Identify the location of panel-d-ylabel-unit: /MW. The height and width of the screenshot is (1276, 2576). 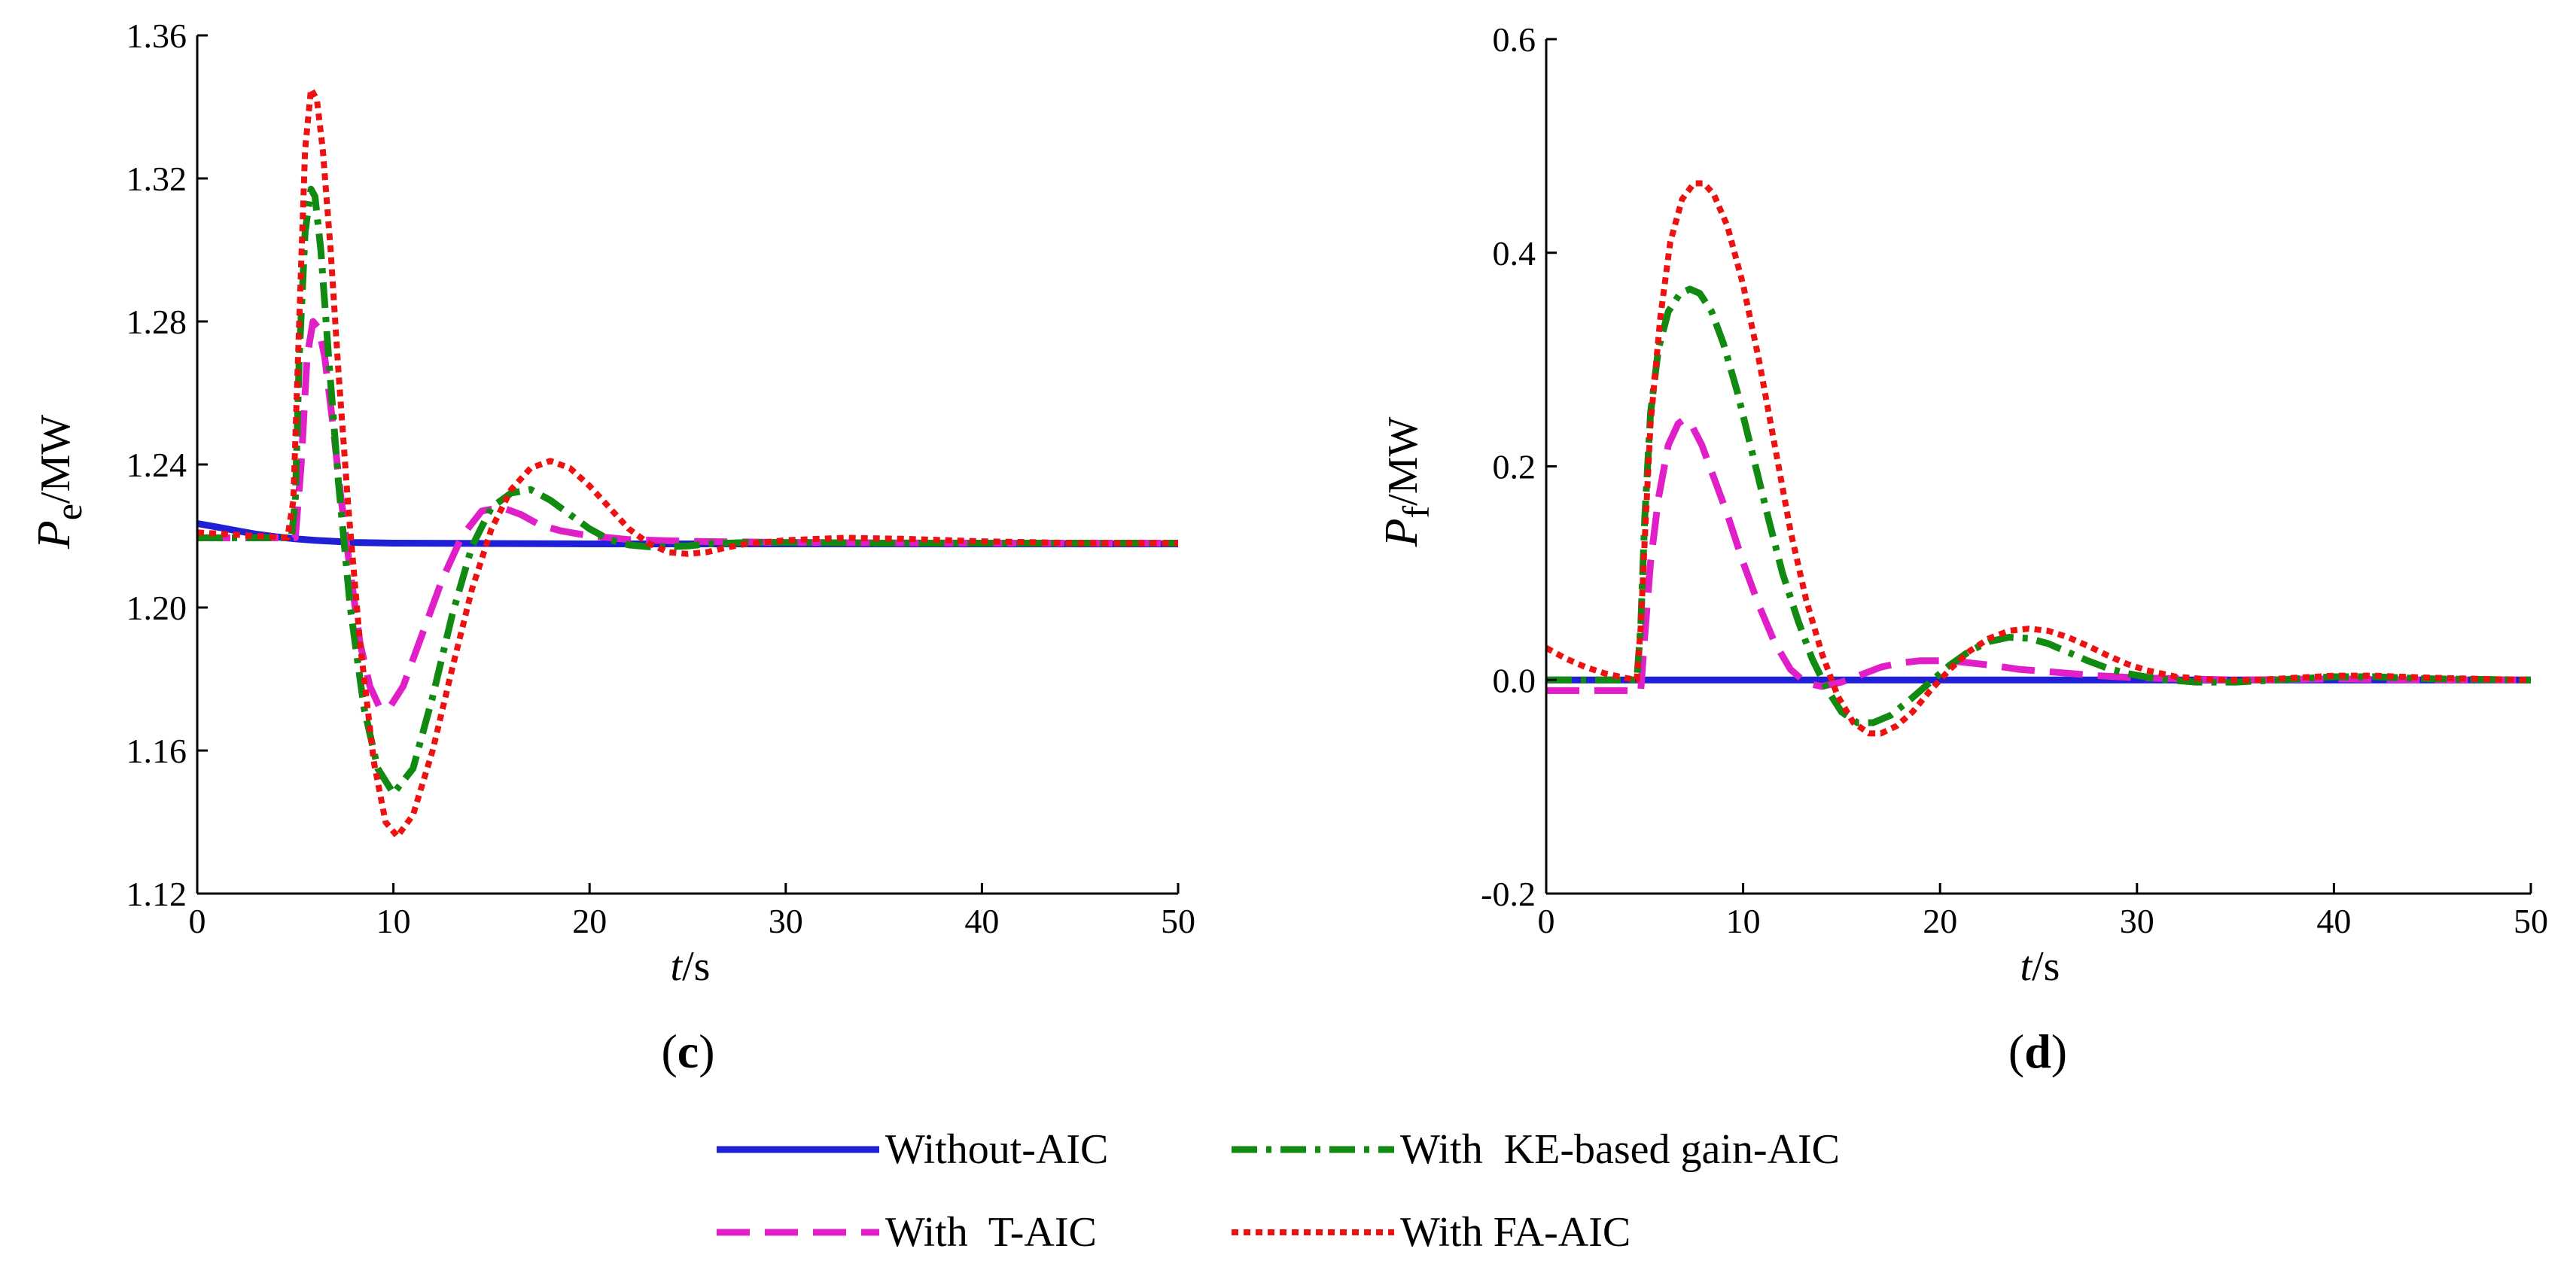
(1404, 460).